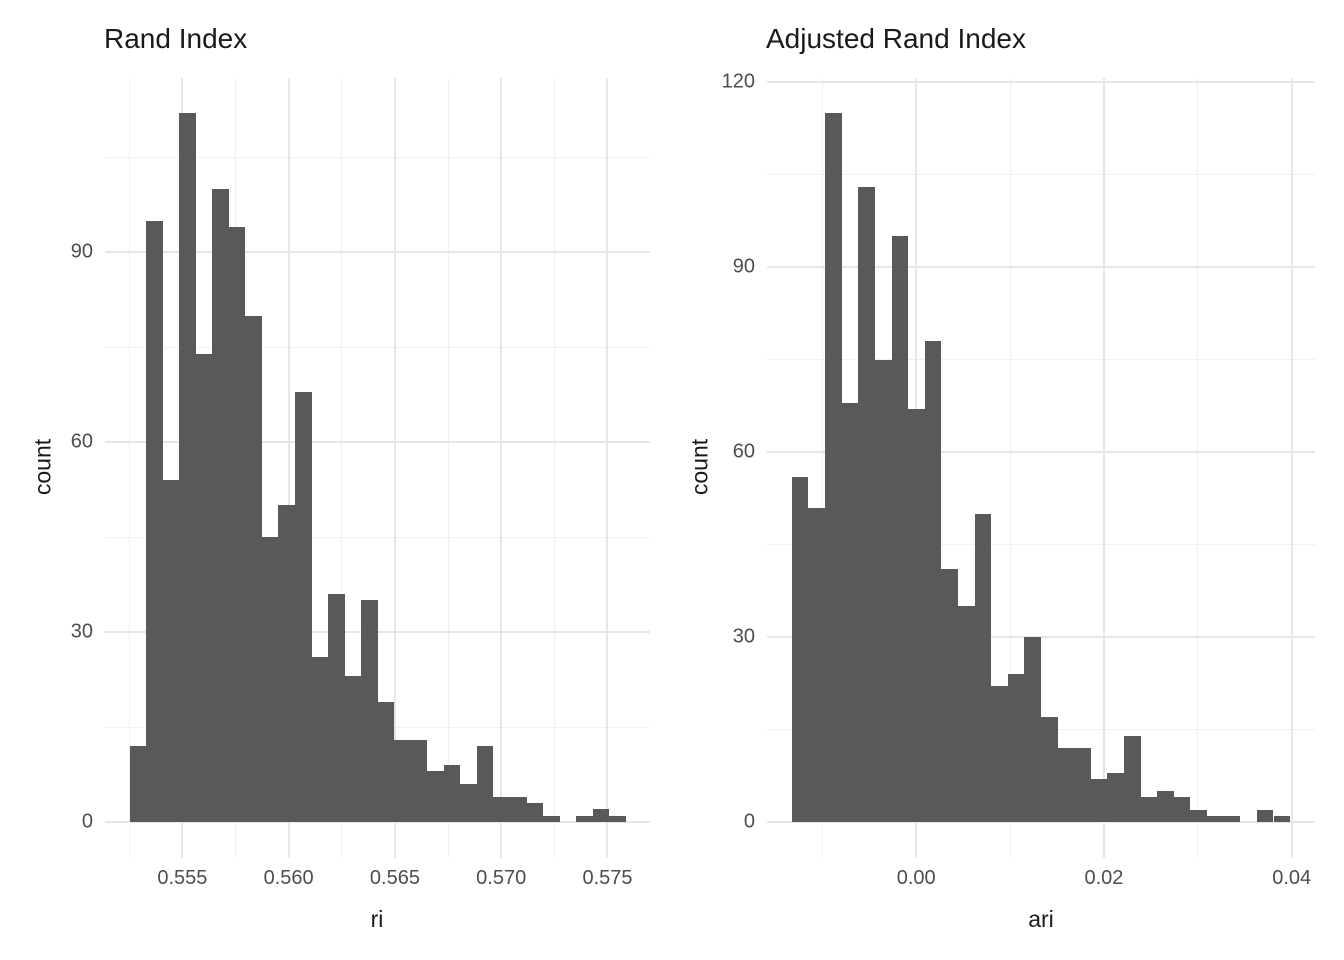 The image size is (1344, 960). Describe the element at coordinates (607, 877) in the screenshot. I see `x-tick-label: 0.575` at that location.